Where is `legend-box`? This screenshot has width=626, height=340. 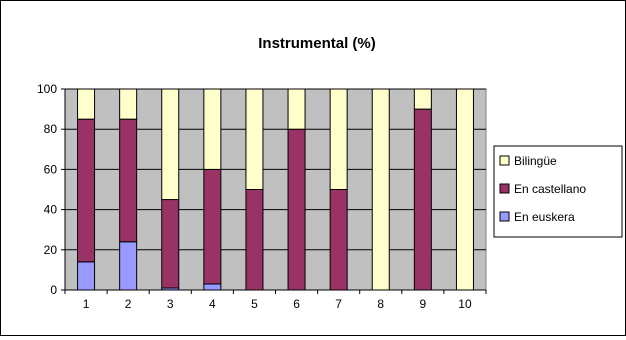
legend-box is located at coordinates (558, 191).